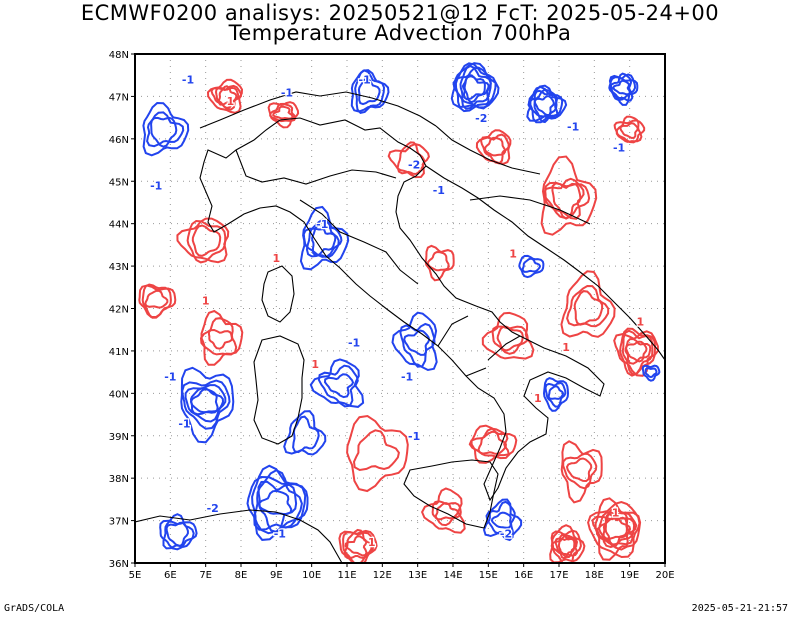 This screenshot has width=800, height=622. I want to click on lat-tick-label: 45N, so click(119, 182).